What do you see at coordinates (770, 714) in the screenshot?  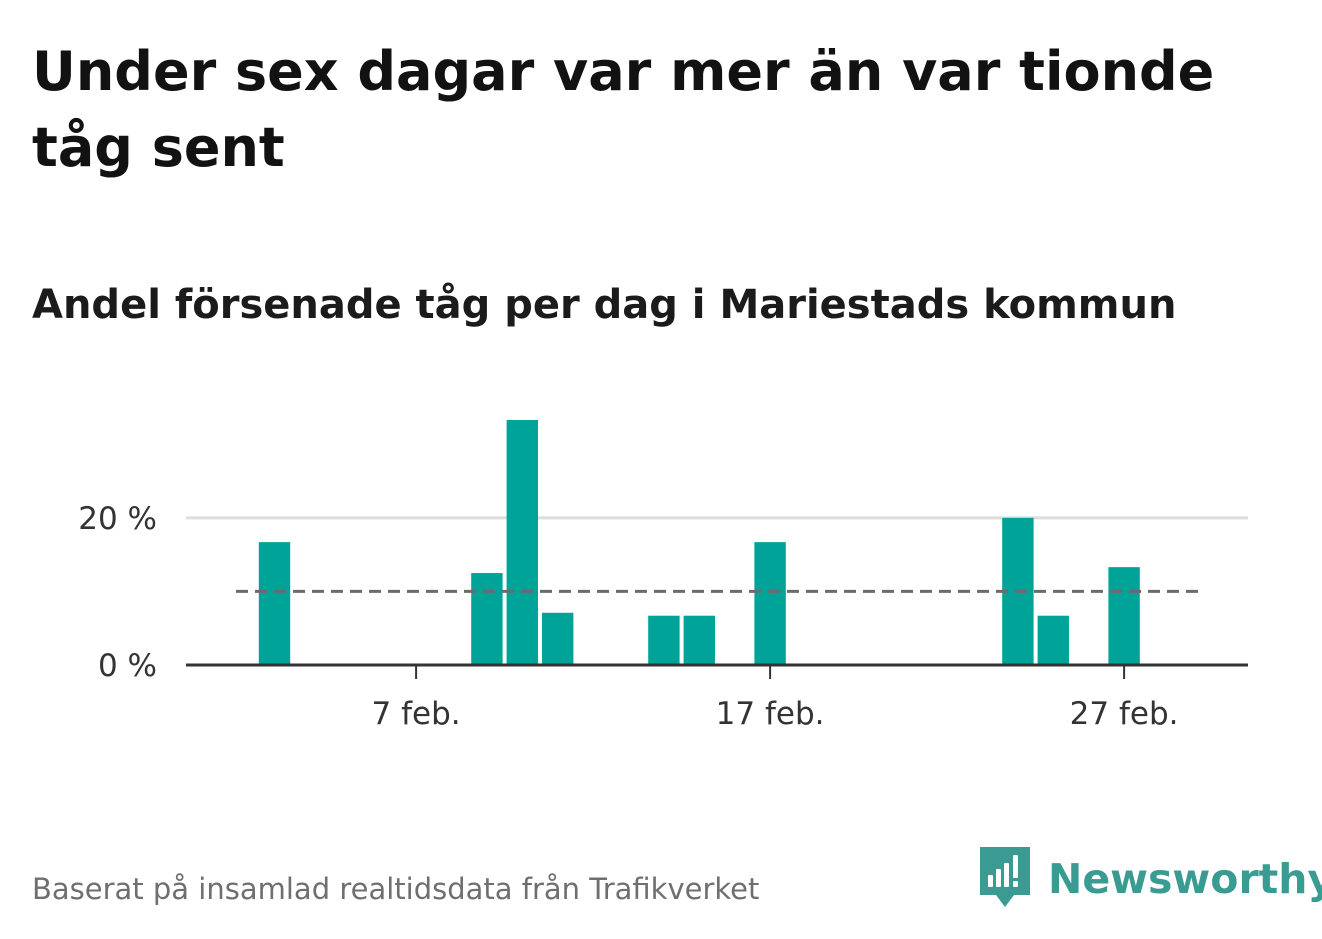 I see `x-tick-label: 17 feb.` at bounding box center [770, 714].